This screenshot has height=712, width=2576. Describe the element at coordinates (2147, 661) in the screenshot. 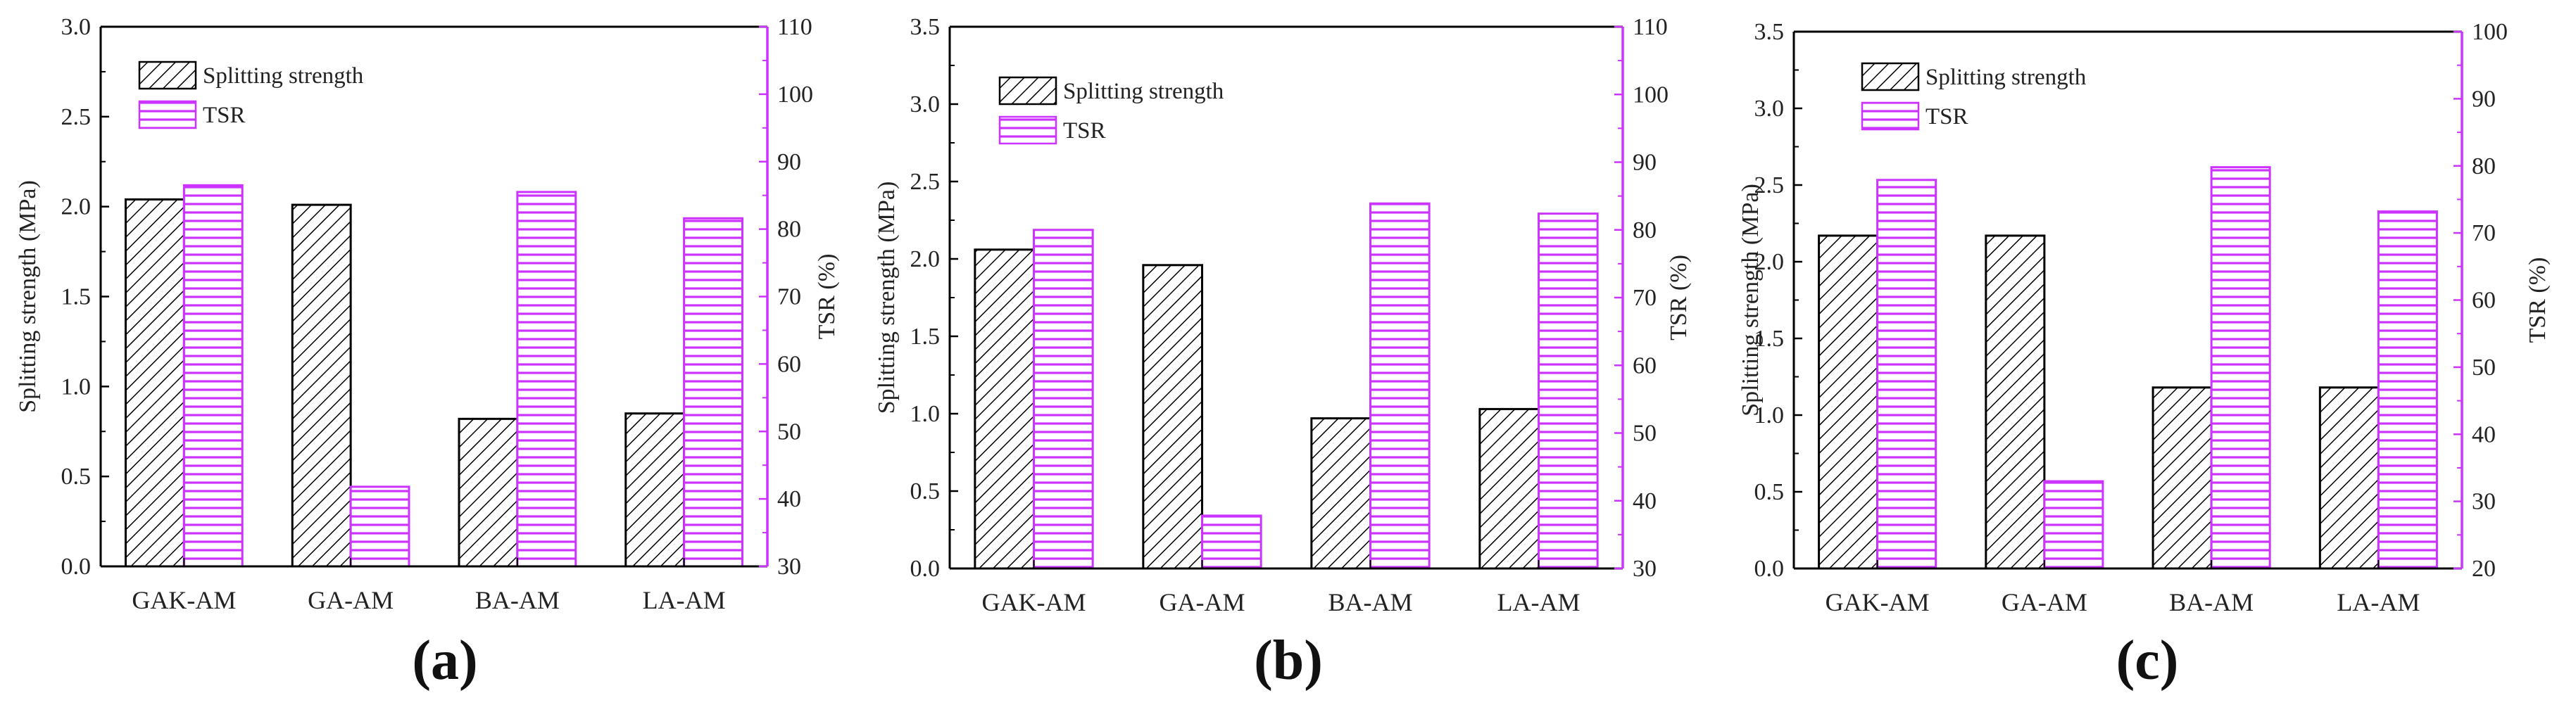

I see `panel-label: (c)` at that location.